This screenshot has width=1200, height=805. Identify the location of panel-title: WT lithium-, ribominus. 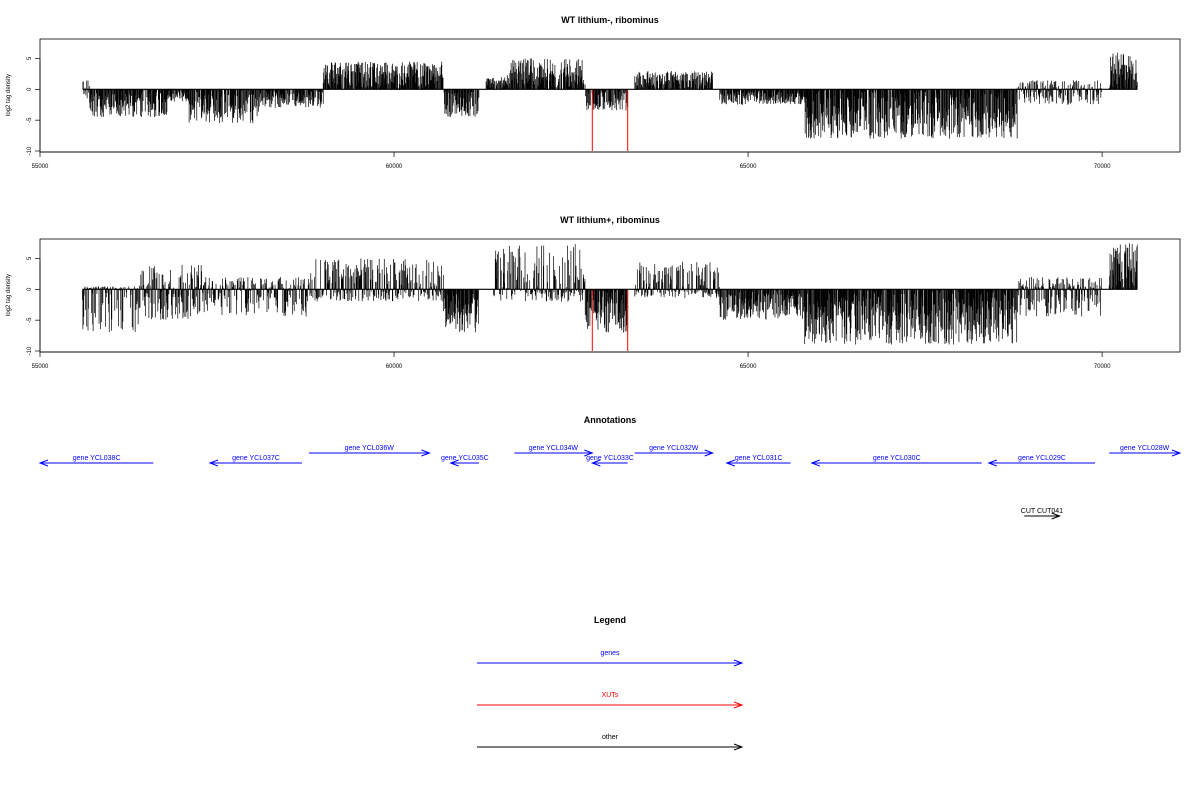
(610, 20).